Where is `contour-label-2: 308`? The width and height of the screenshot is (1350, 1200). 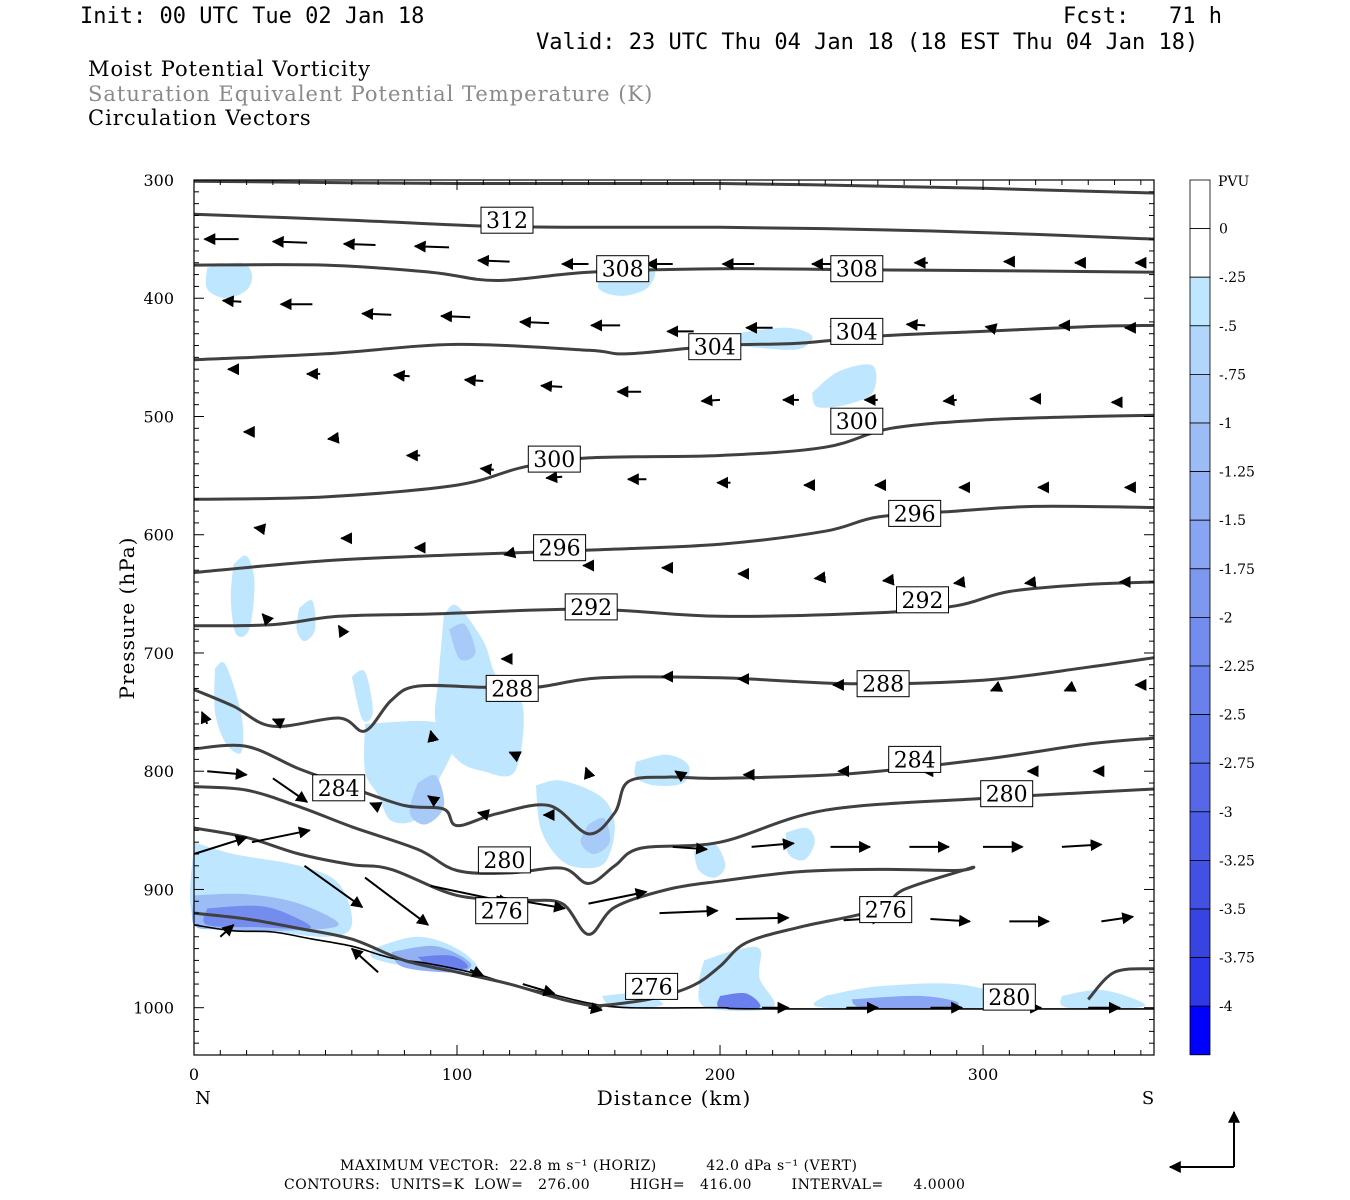
contour-label-2: 308 is located at coordinates (857, 270).